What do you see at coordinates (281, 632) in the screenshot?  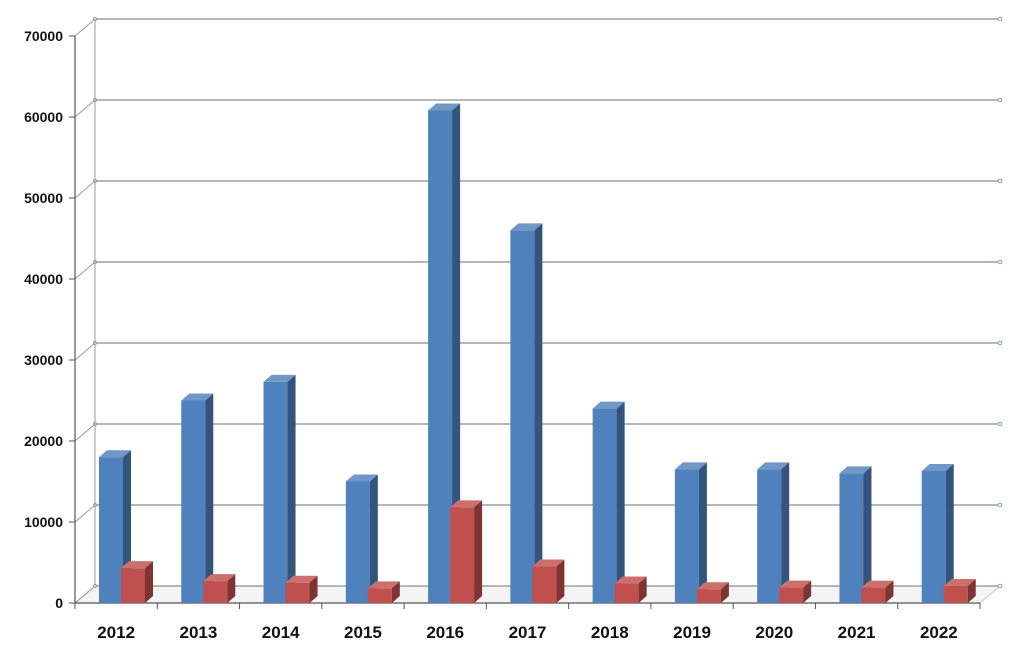 I see `x-tick-label: 2014` at bounding box center [281, 632].